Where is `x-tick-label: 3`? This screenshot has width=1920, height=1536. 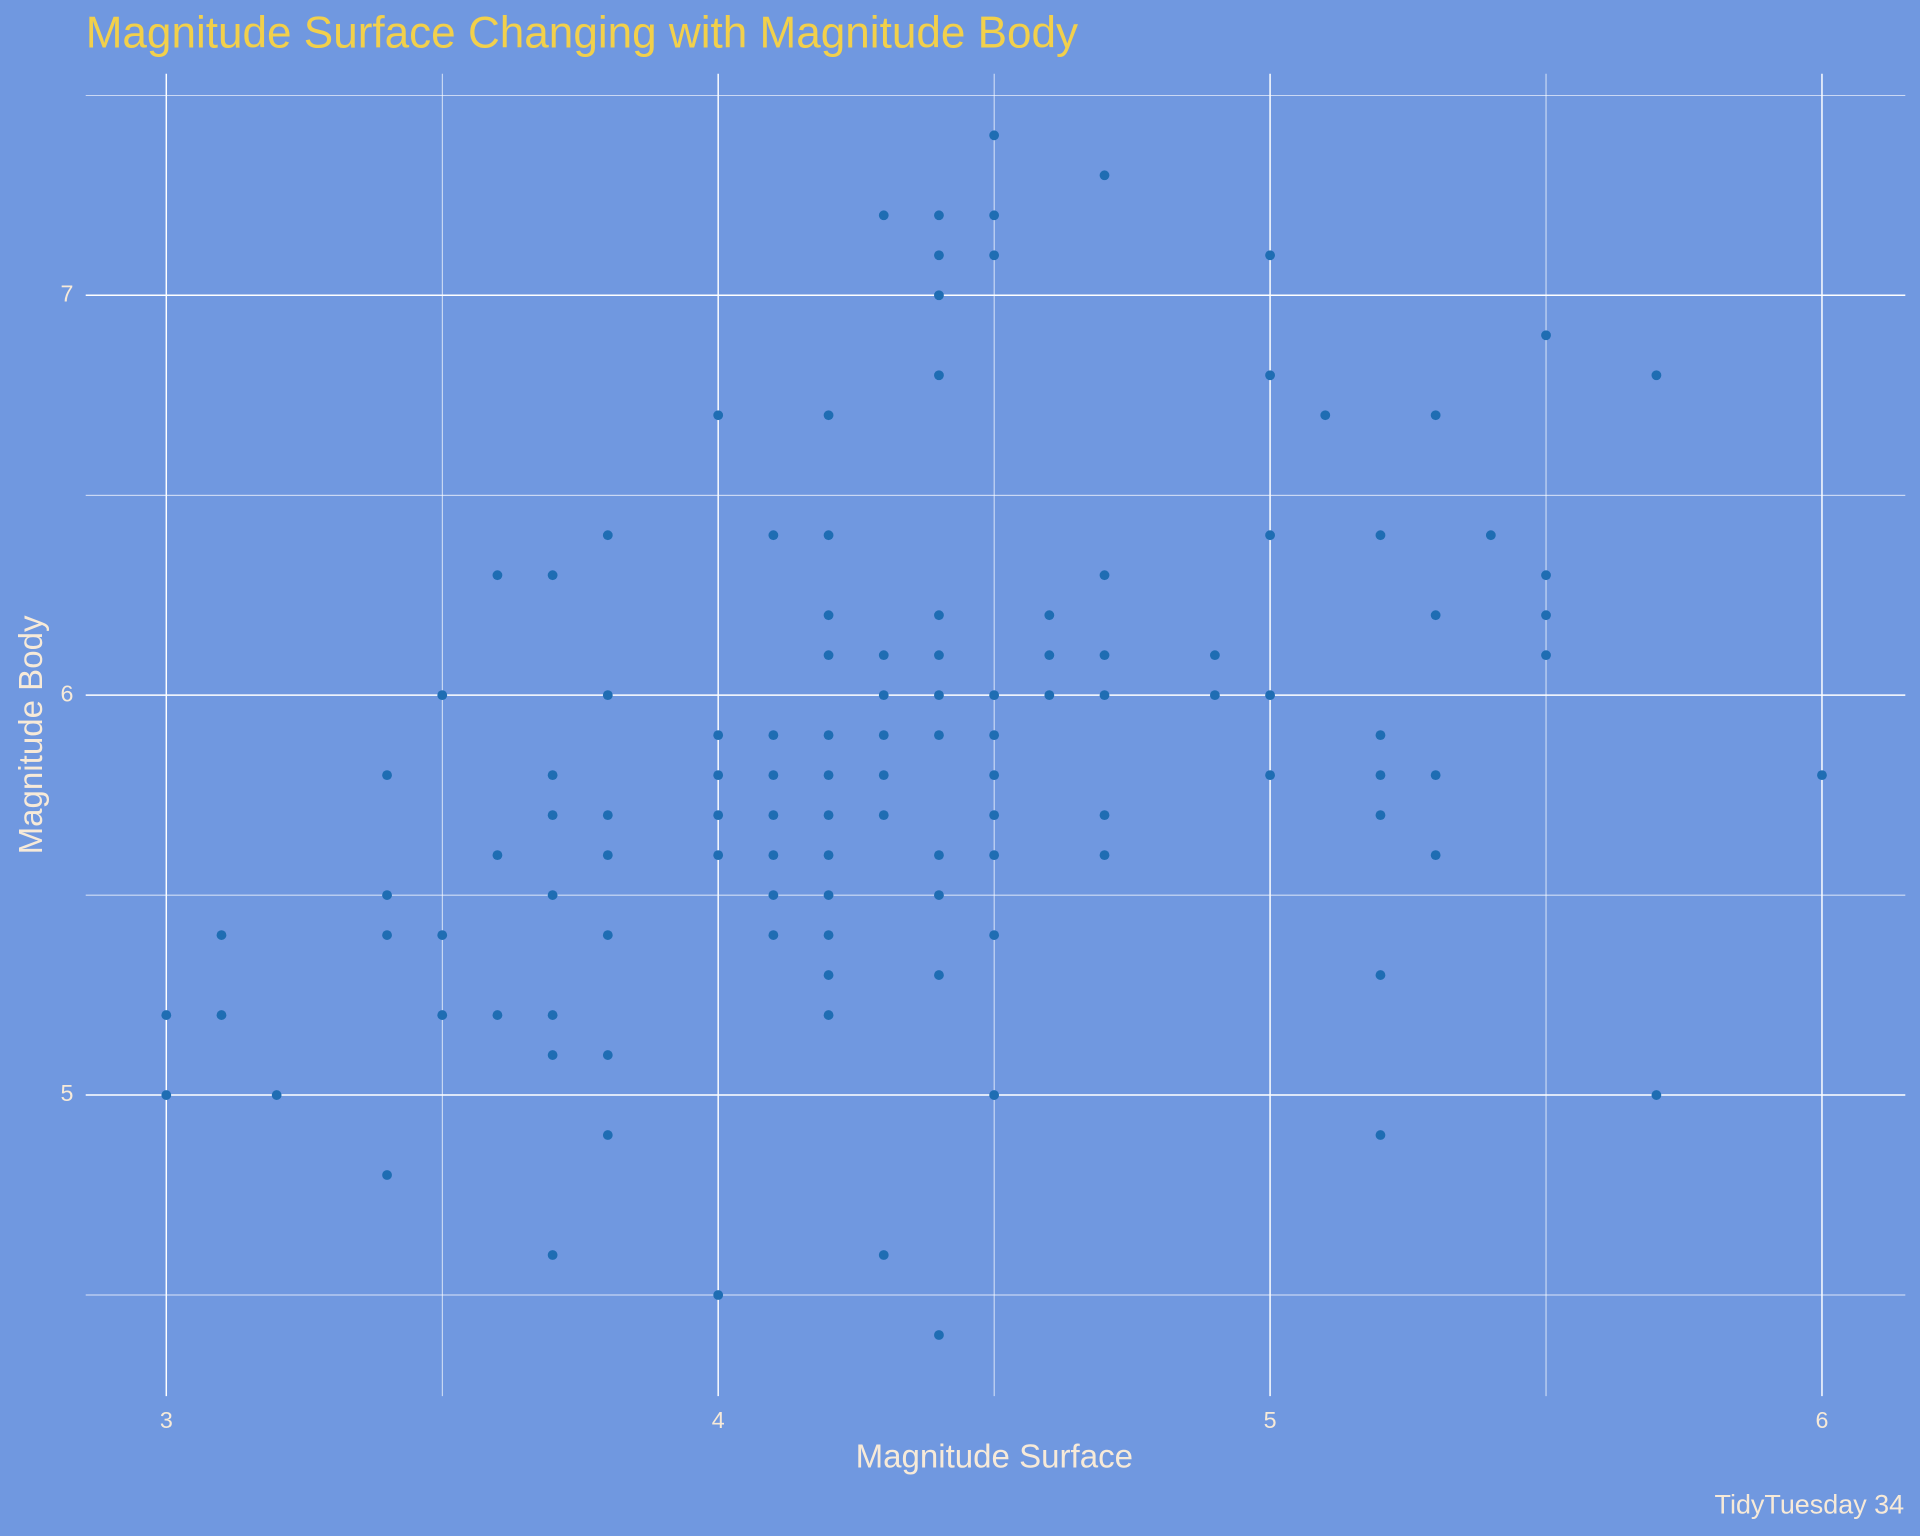
x-tick-label: 3 is located at coordinates (166, 1420).